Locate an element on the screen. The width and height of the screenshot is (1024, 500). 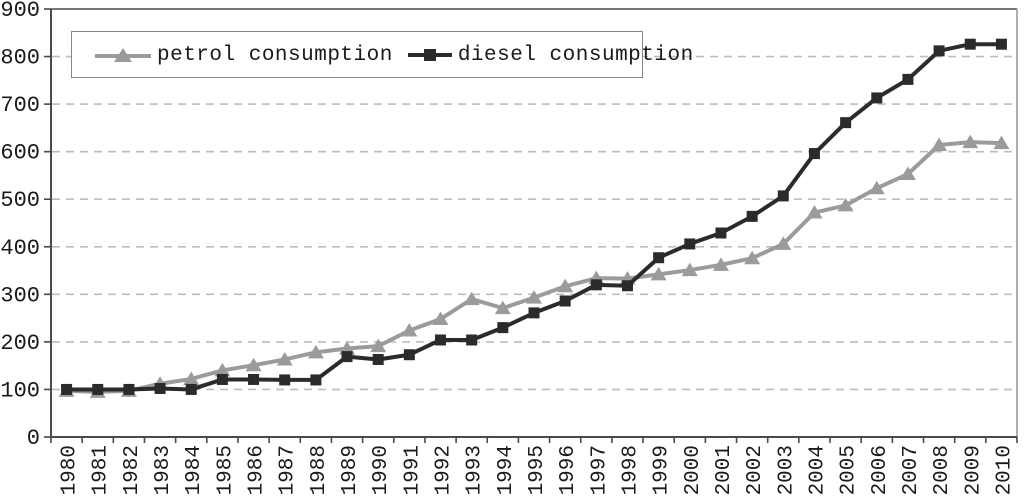
y-axis-label: 700 is located at coordinates (20, 105).